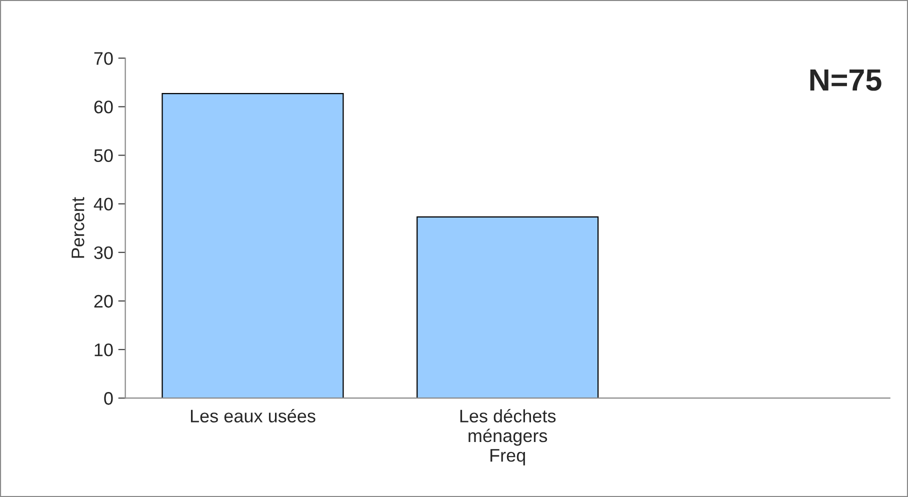  I want to click on y-tick-label: 10, so click(103, 349).